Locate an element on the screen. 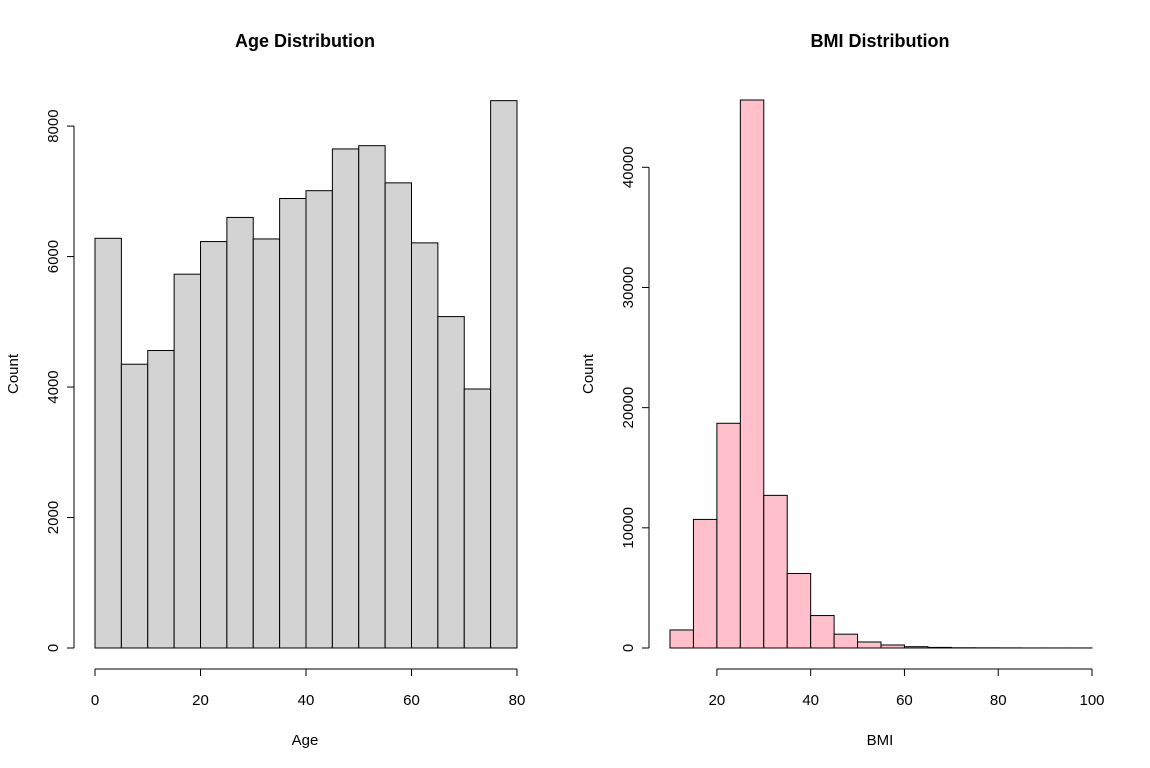 This screenshot has width=1150, height=768. age-y-axis: 0 2000 4000 6000 8000 is located at coordinates (60, 380).